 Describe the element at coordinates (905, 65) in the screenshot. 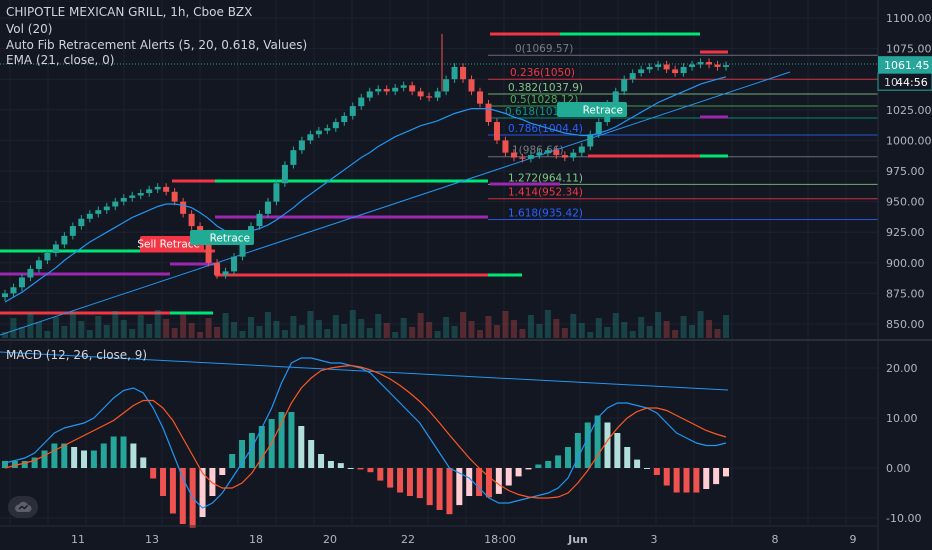

I see `last-price-badge` at that location.